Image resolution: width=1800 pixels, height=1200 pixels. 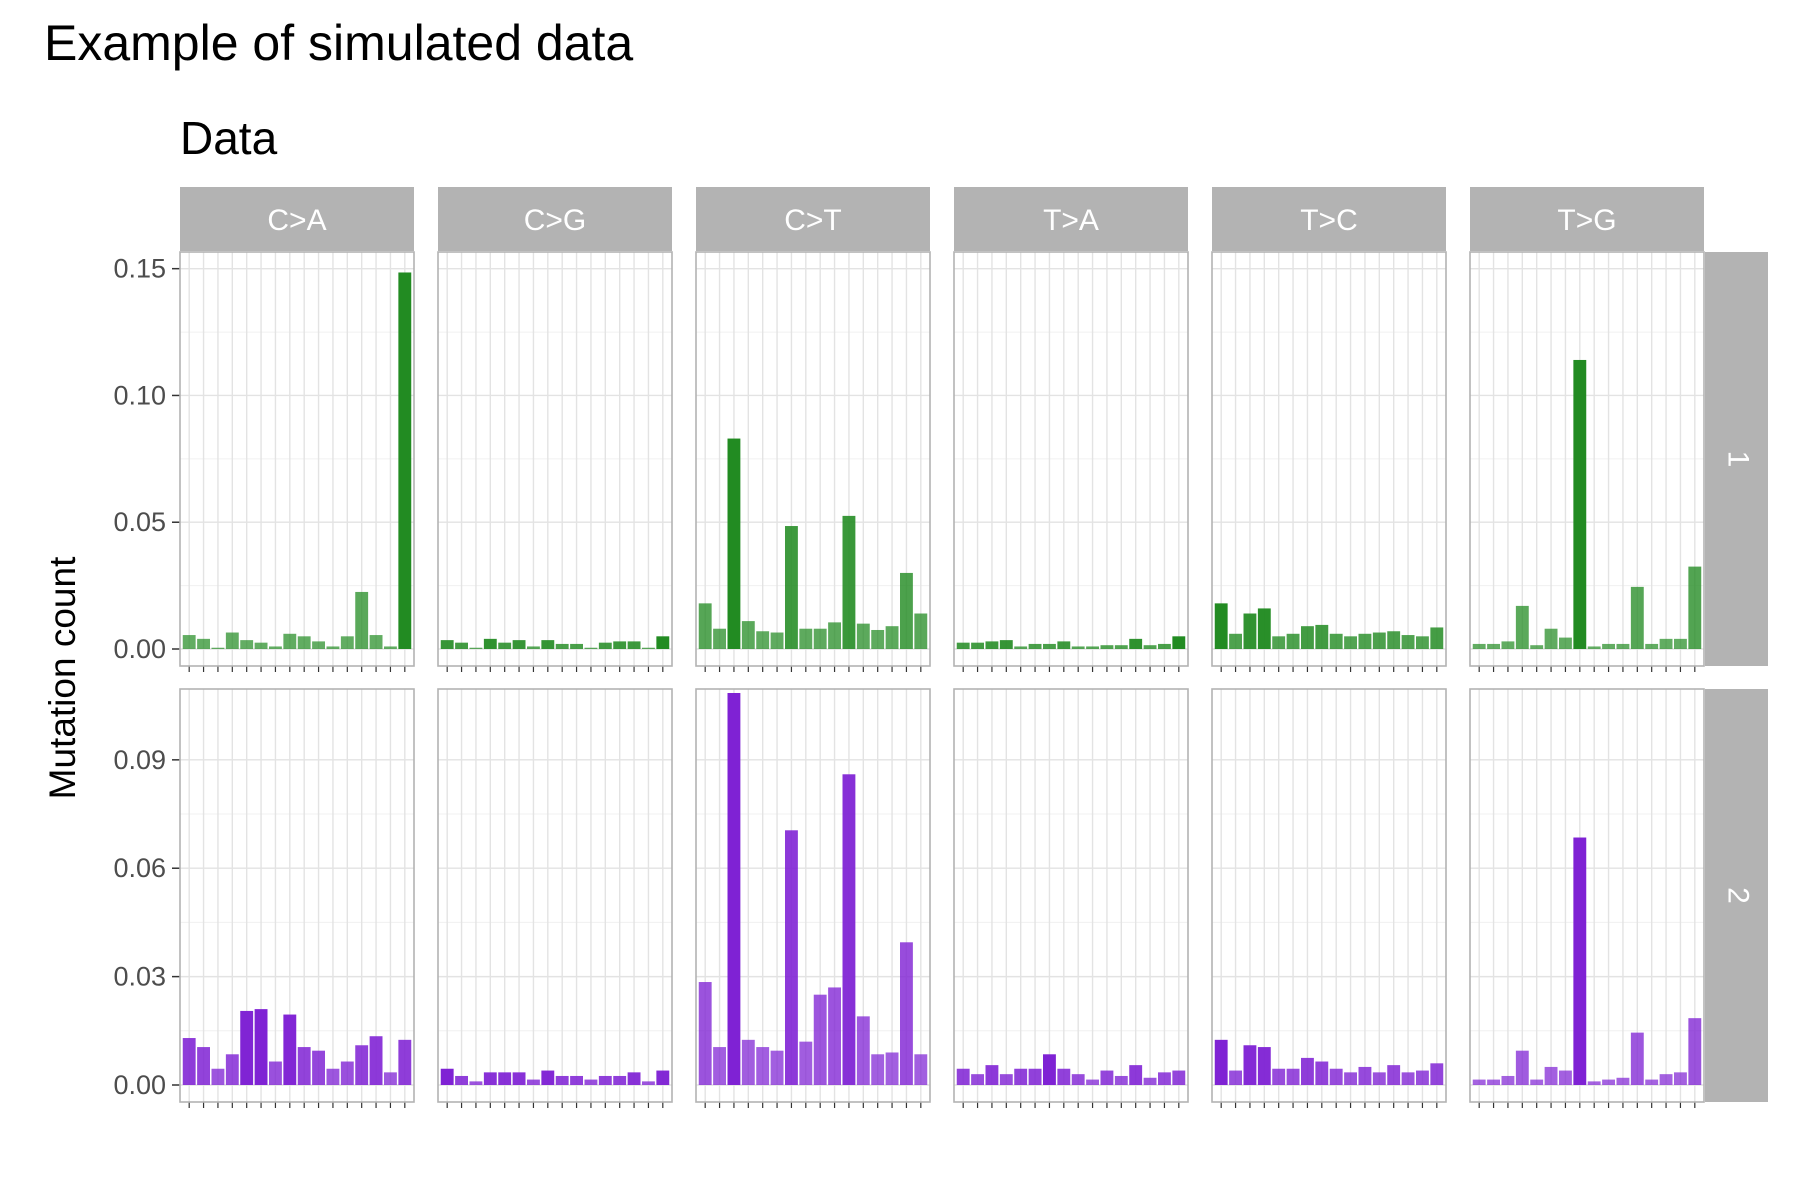 I want to click on strip-label: T>C, so click(x=1329, y=220).